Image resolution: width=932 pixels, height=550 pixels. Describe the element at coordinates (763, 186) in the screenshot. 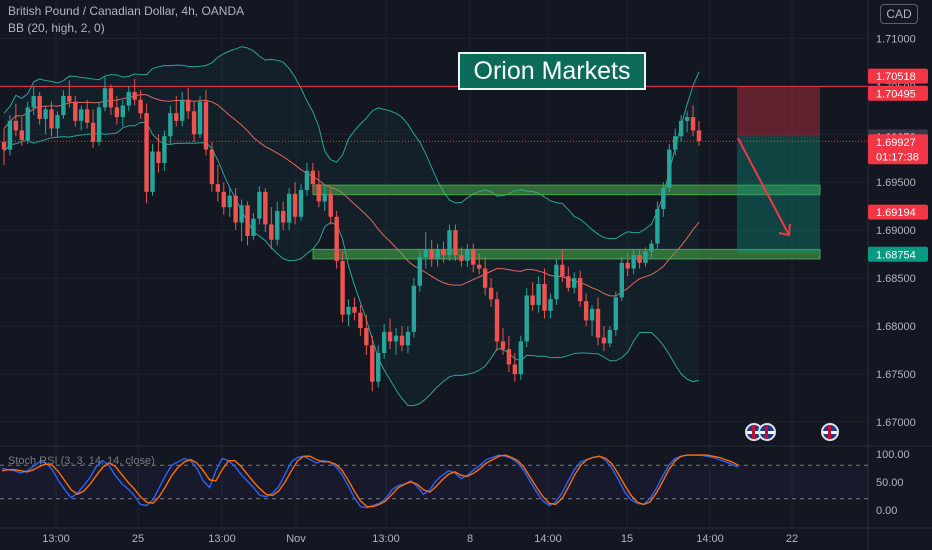

I see `projection-arrow` at that location.